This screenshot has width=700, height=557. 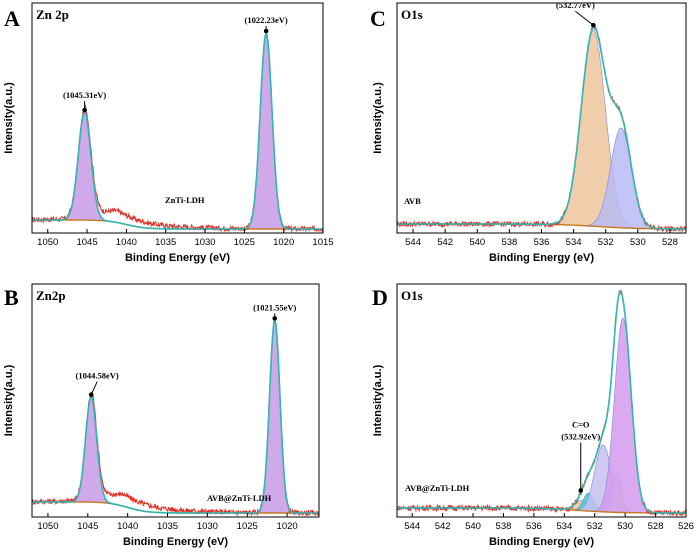 What do you see at coordinates (52, 14) in the screenshot?
I see `panel-title: Zn 2p` at bounding box center [52, 14].